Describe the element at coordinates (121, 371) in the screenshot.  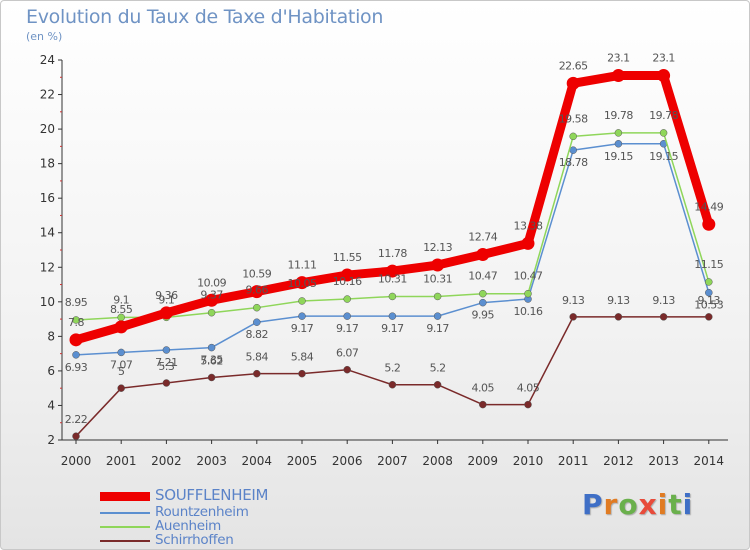
I see `data-label: 5` at that location.